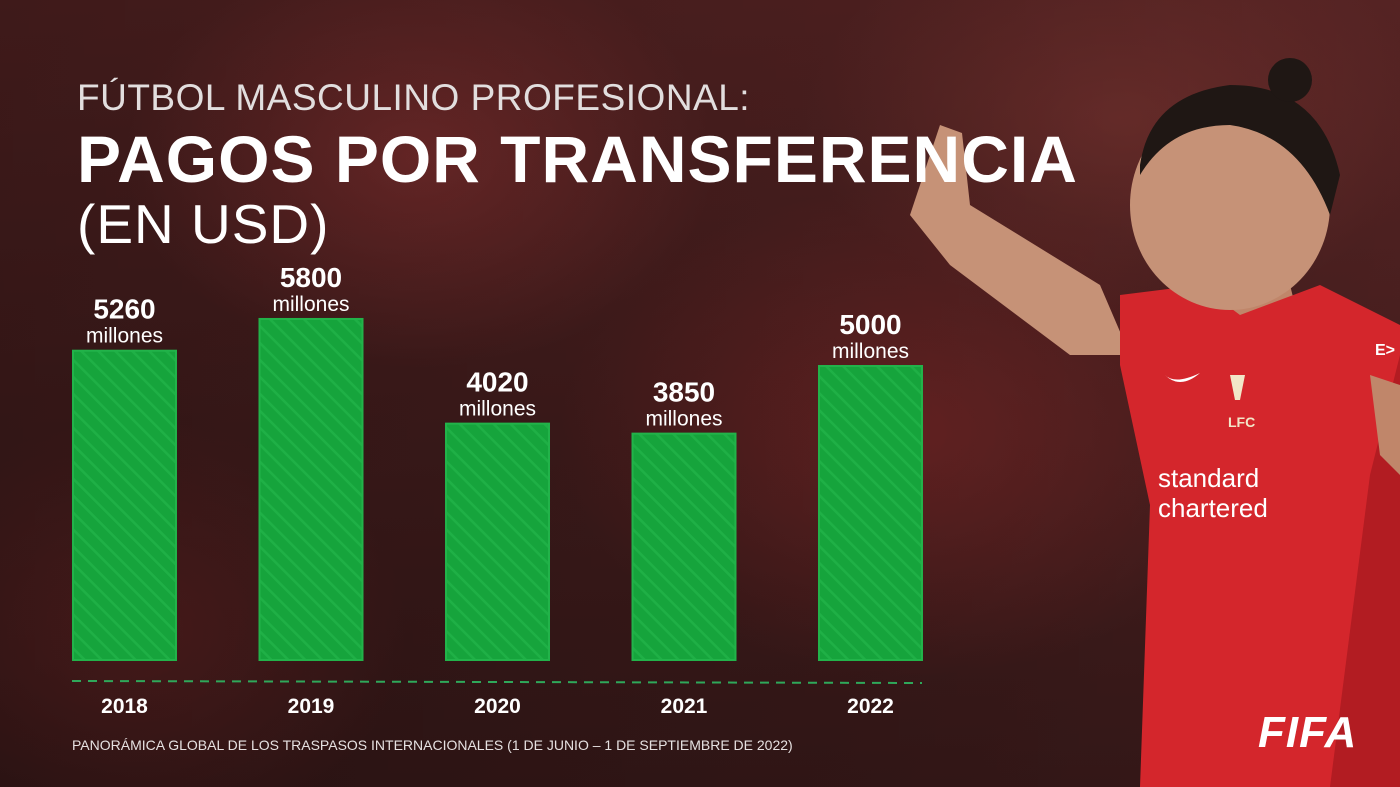 The width and height of the screenshot is (1400, 787). What do you see at coordinates (414, 97) in the screenshot?
I see `chart-supertitle: FÚTBOL MASCULINO PROFESIONAL:` at bounding box center [414, 97].